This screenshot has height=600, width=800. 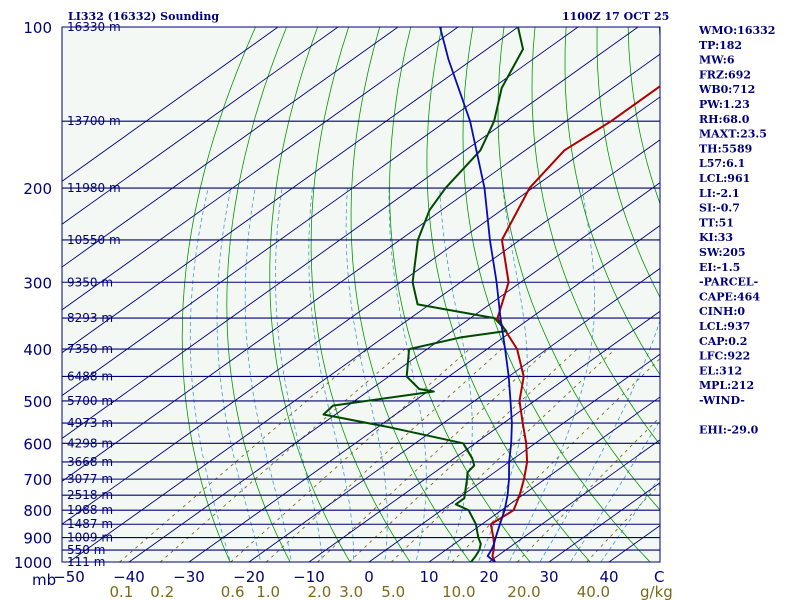 I want to click on height-label: 9350 m, so click(x=90, y=282).